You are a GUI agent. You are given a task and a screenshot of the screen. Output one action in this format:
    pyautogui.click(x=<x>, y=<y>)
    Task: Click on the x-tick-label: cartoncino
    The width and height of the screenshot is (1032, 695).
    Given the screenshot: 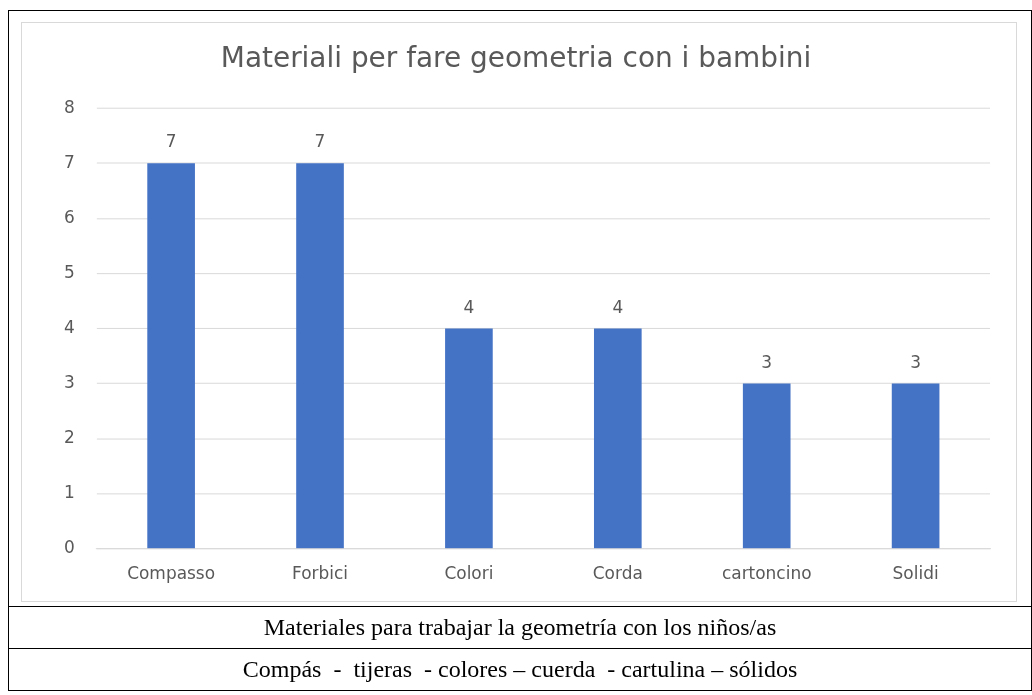 What is the action you would take?
    pyautogui.click(x=766, y=573)
    